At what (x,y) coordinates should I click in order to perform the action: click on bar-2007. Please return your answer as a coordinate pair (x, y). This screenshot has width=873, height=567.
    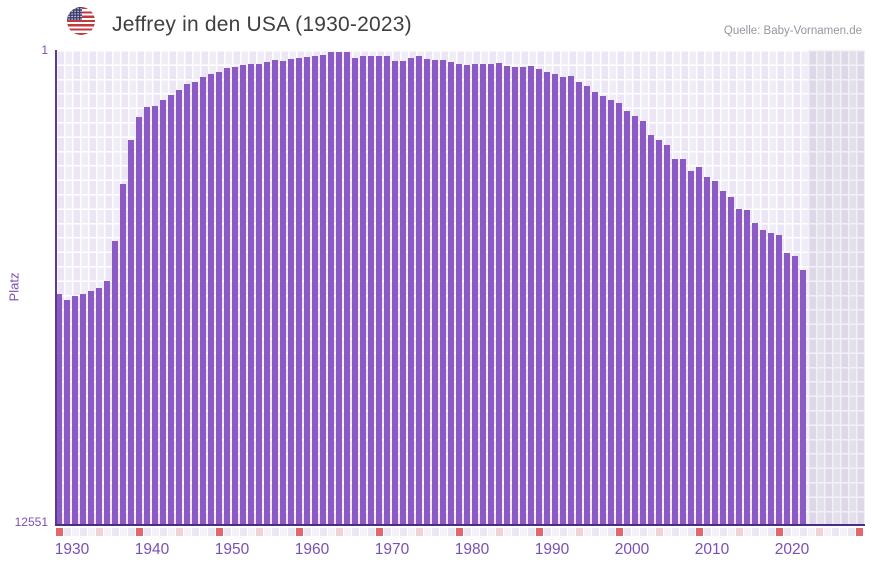
    Looking at the image, I should click on (675, 341).